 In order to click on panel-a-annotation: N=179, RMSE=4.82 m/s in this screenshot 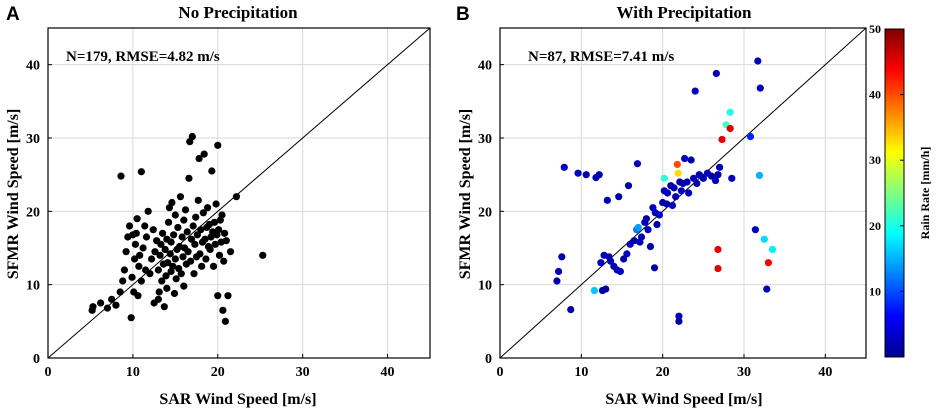, I will do `click(143, 57)`.